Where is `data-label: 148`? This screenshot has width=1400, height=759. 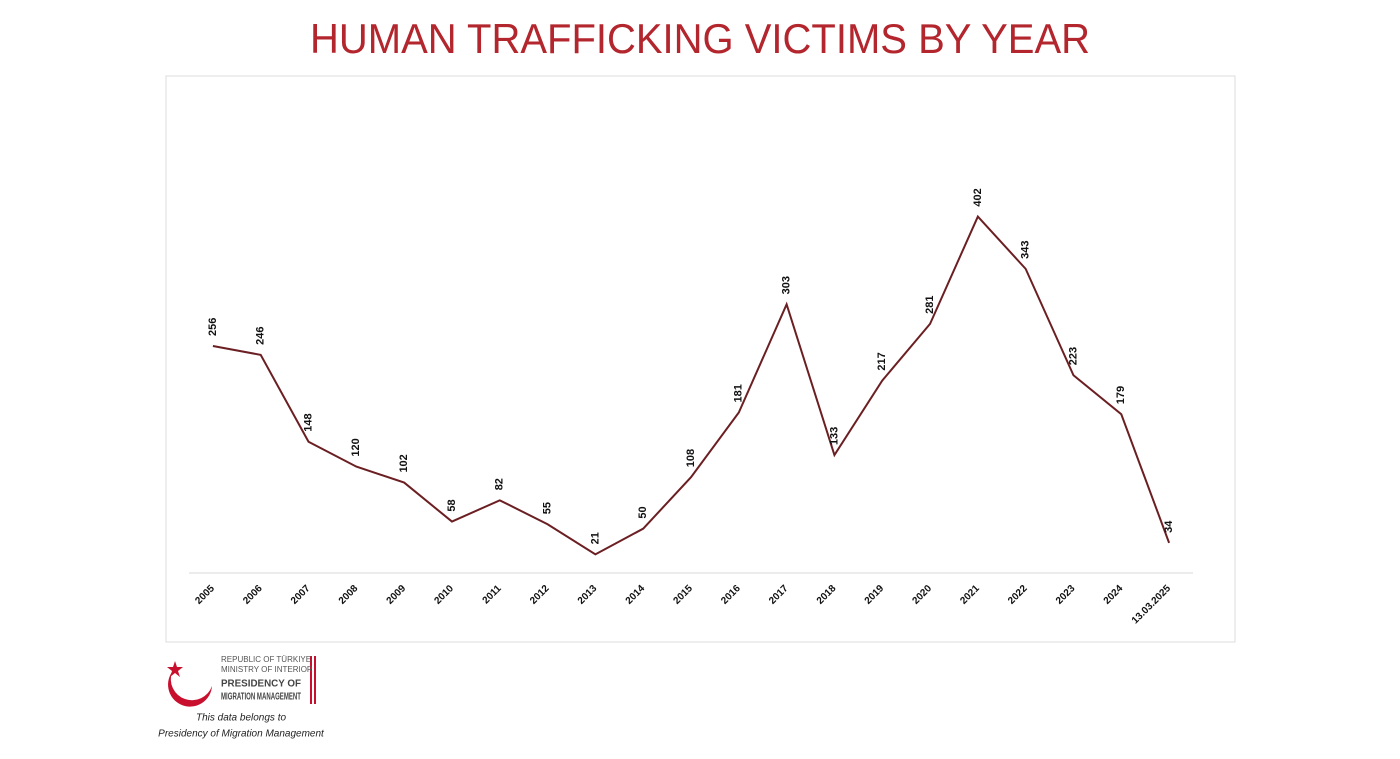
data-label: 148 is located at coordinates (308, 422).